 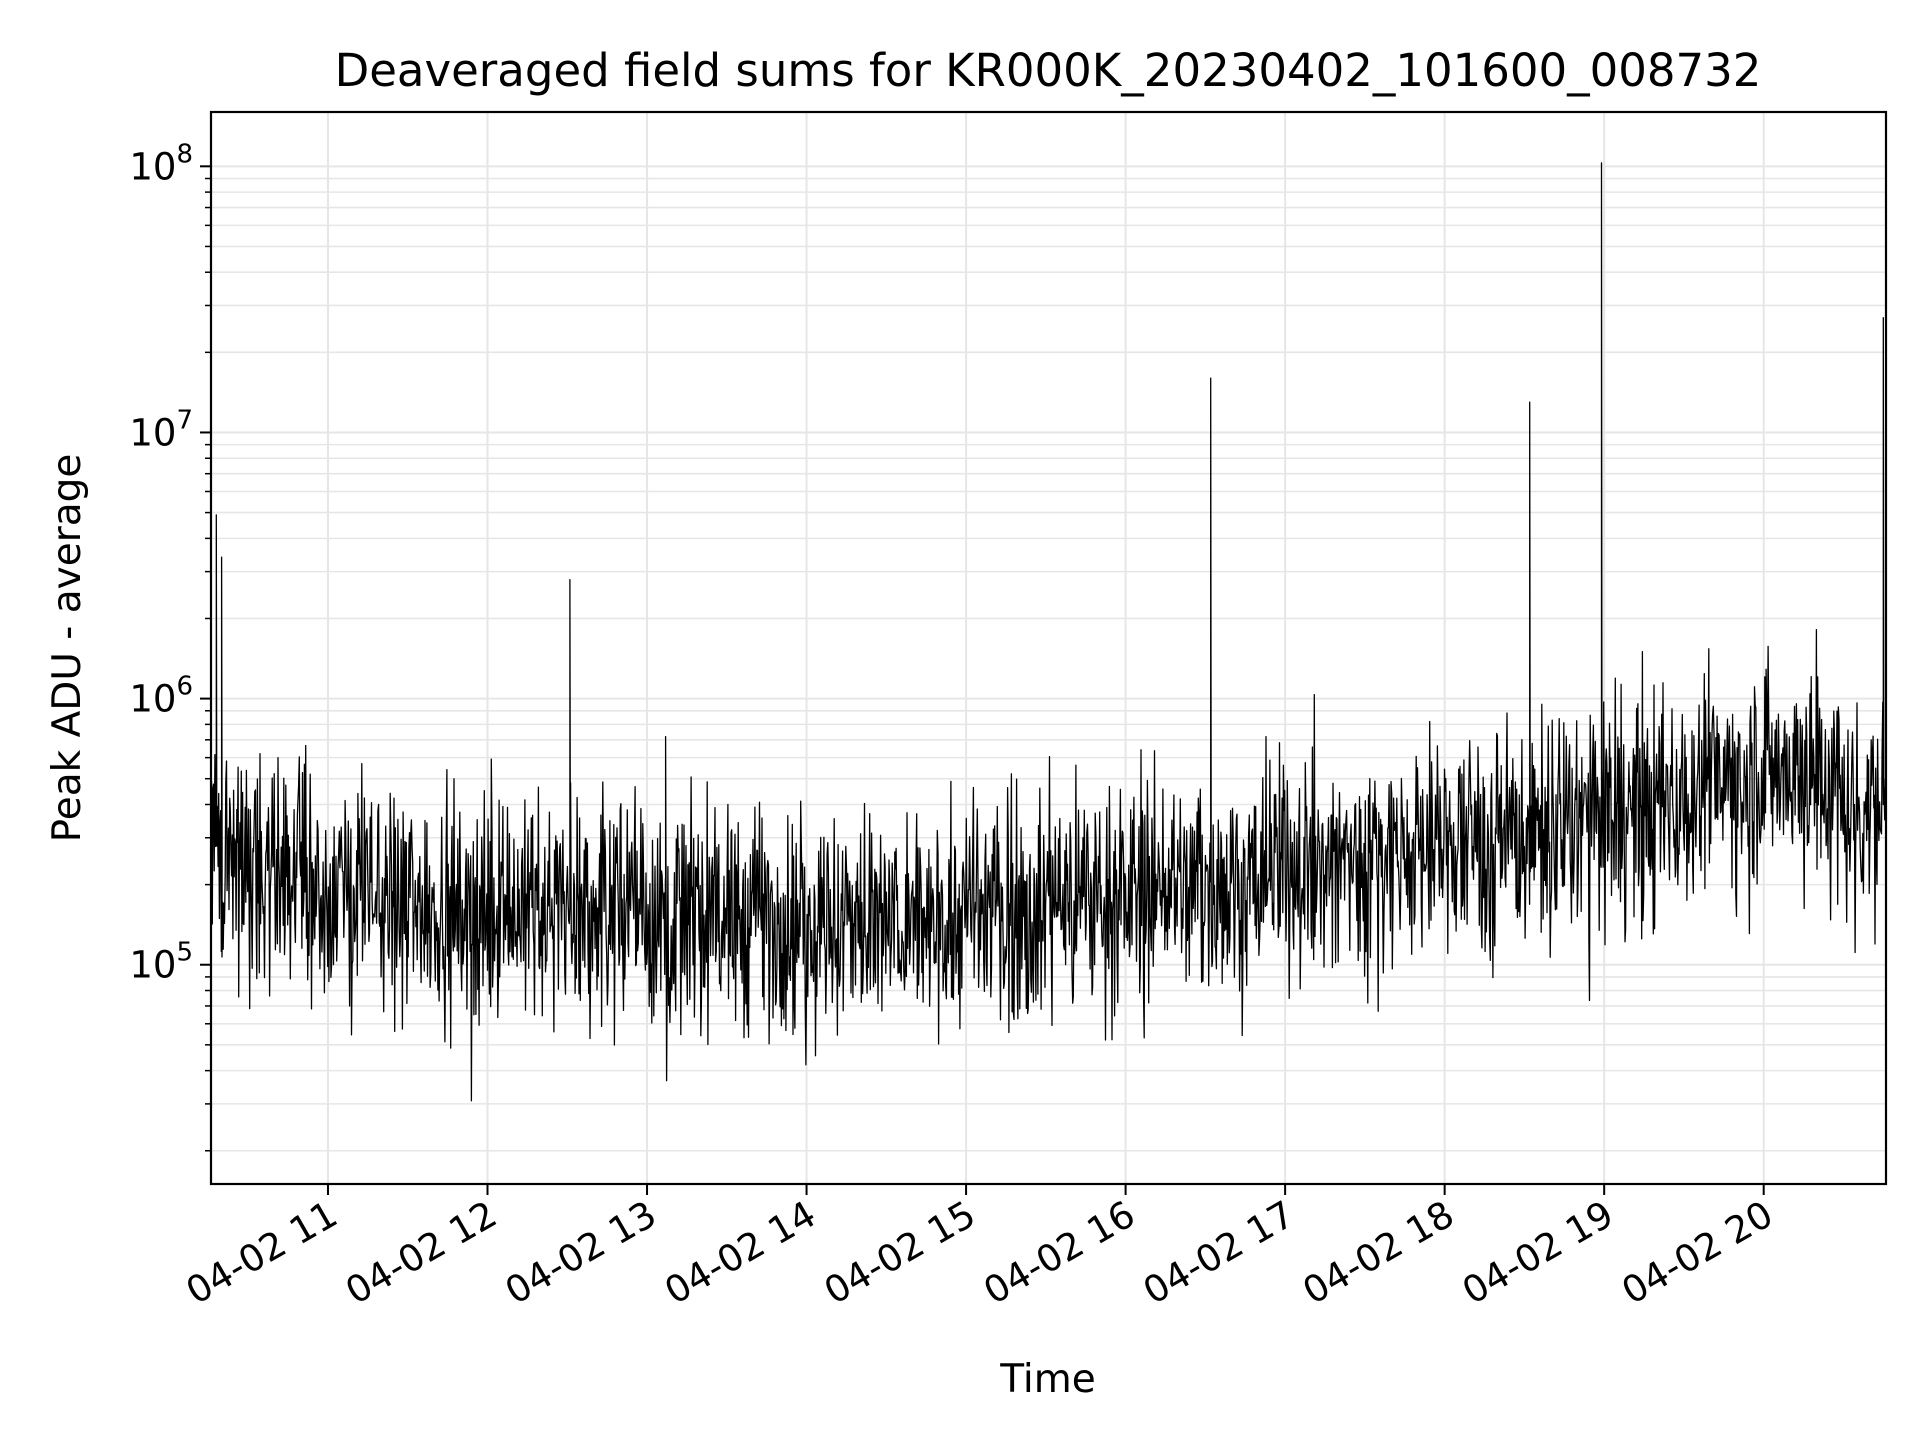 I want to click on y-axis-label: Peak ADU - average, so click(x=67, y=648).